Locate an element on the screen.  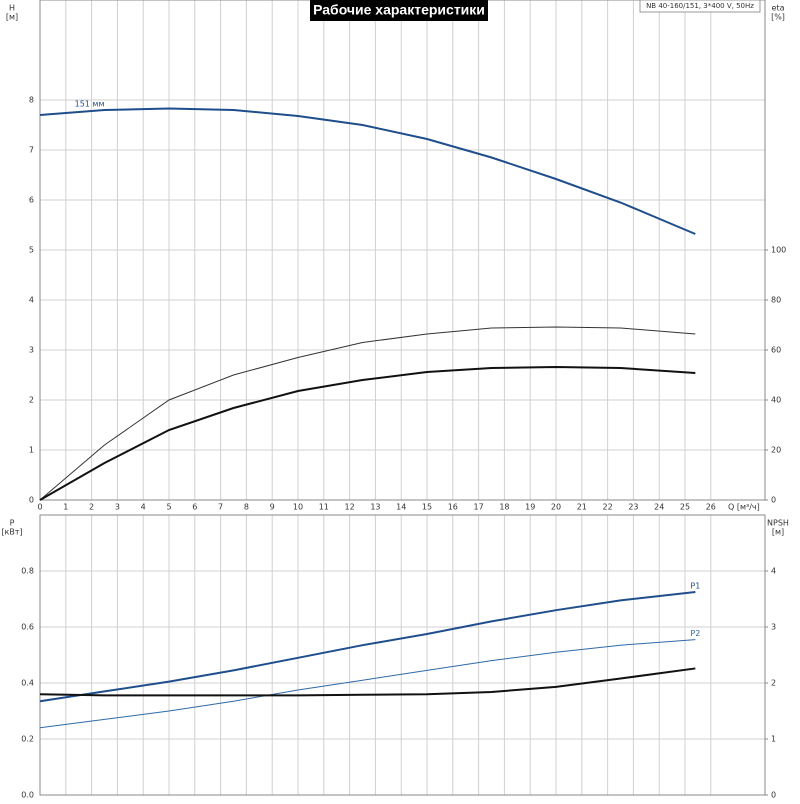
x-tick-label: 17 is located at coordinates (479, 507).